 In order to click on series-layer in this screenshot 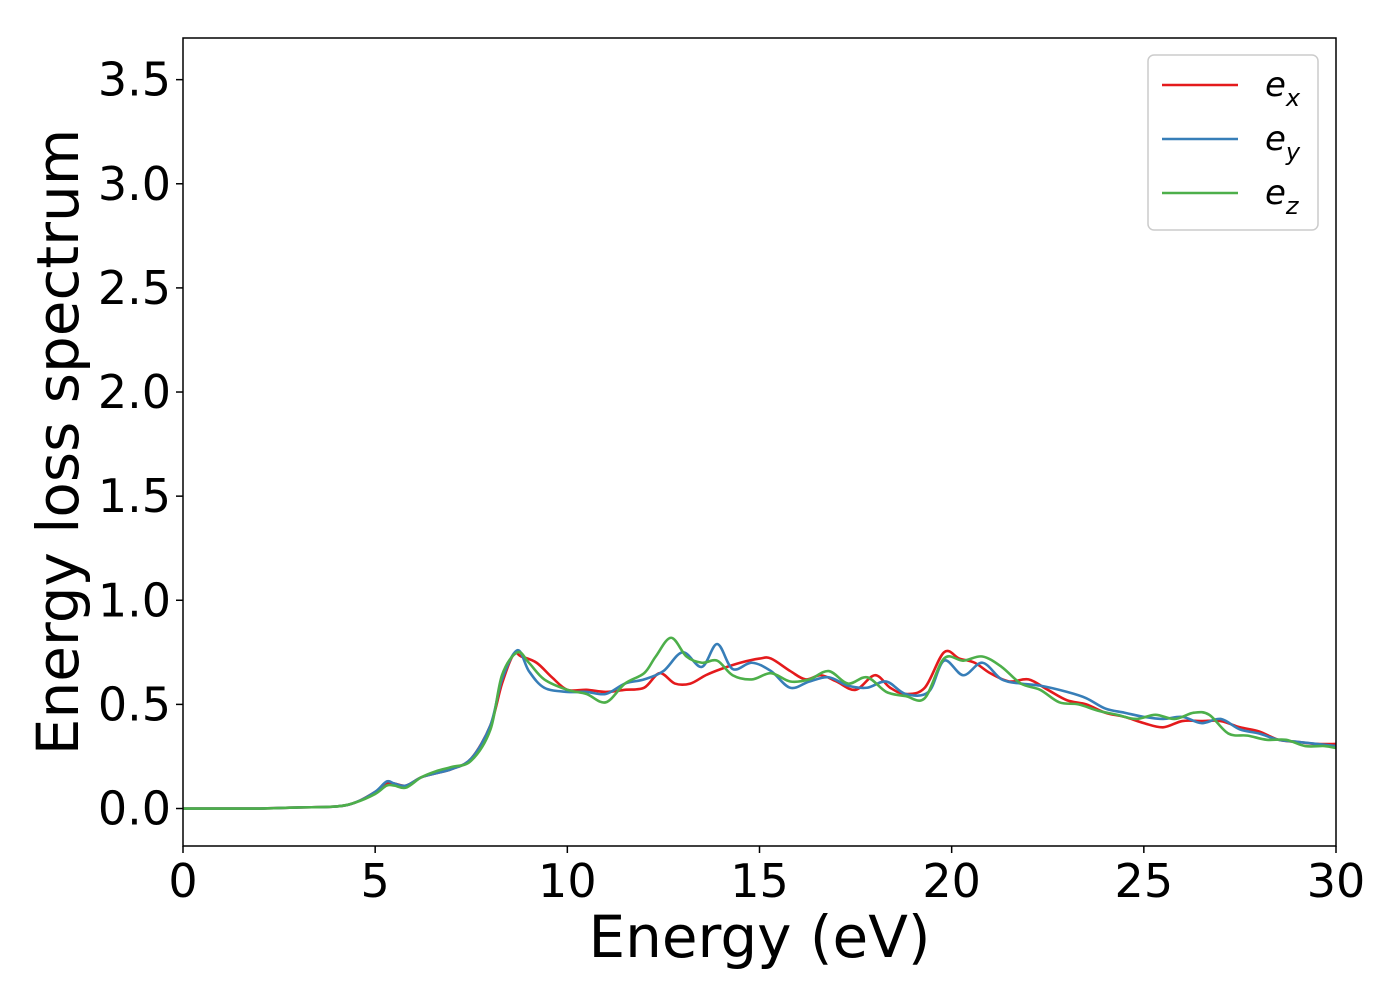, I will do `click(759, 723)`.